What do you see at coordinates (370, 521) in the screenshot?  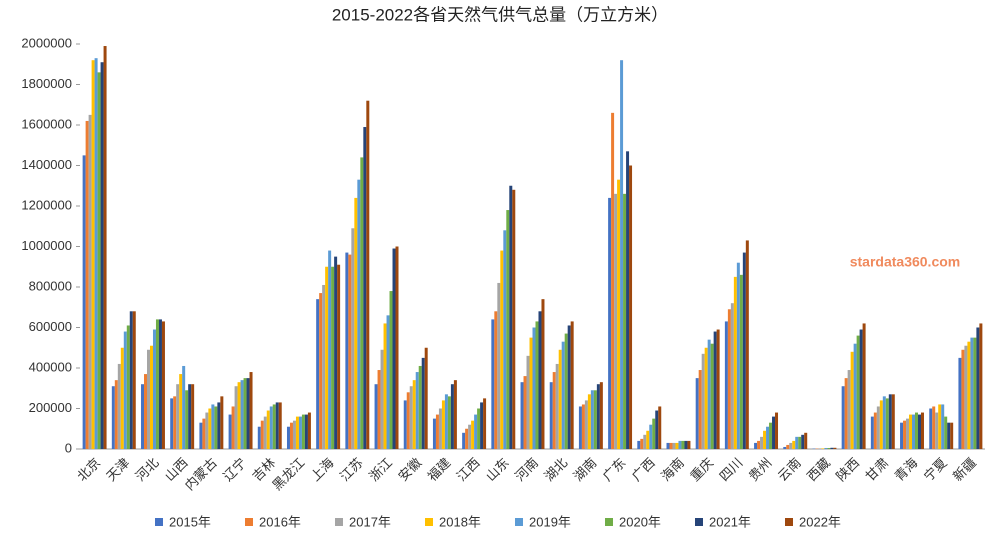 I see `legend-label: 2017年` at bounding box center [370, 521].